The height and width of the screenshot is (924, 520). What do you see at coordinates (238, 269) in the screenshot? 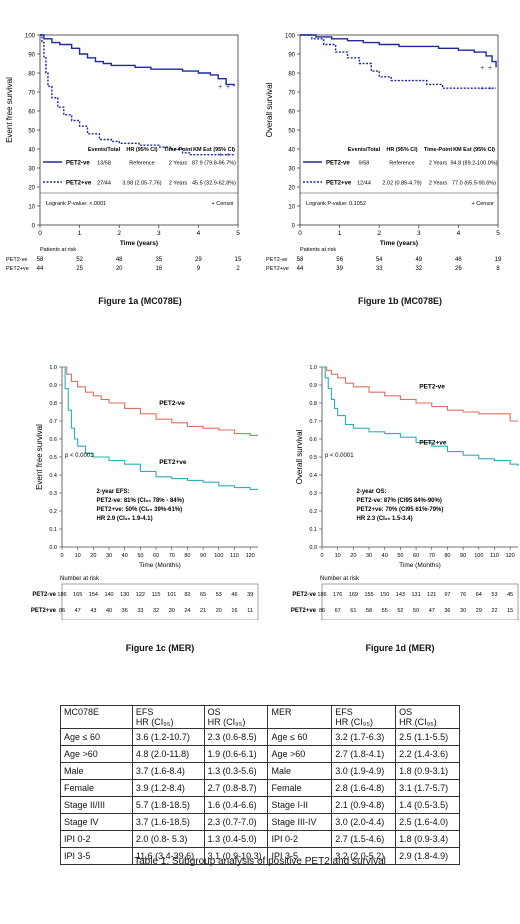
I see `risk-value: 2` at bounding box center [238, 269].